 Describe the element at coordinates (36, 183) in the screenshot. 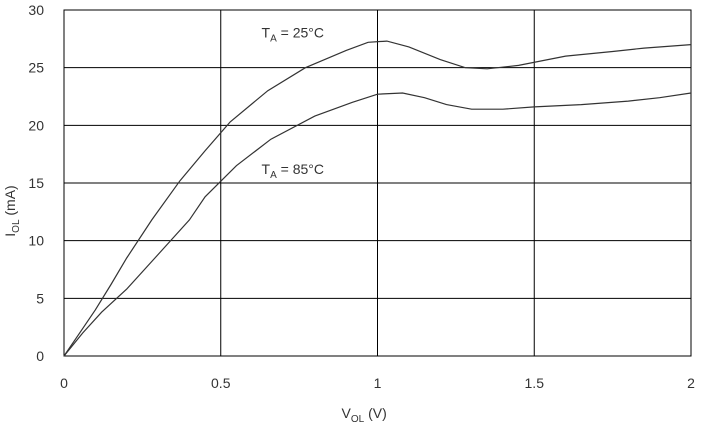

I see `y-tick-label: 15` at that location.